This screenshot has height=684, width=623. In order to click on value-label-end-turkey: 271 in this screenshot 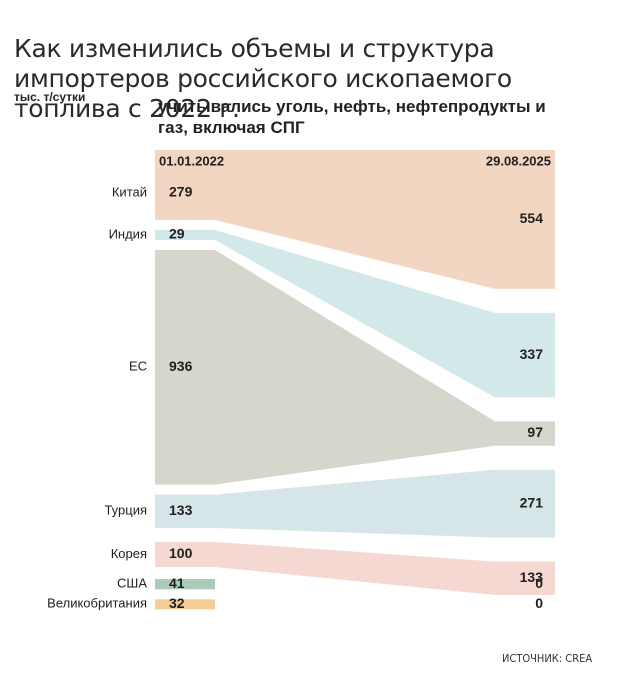, I will do `click(532, 502)`.